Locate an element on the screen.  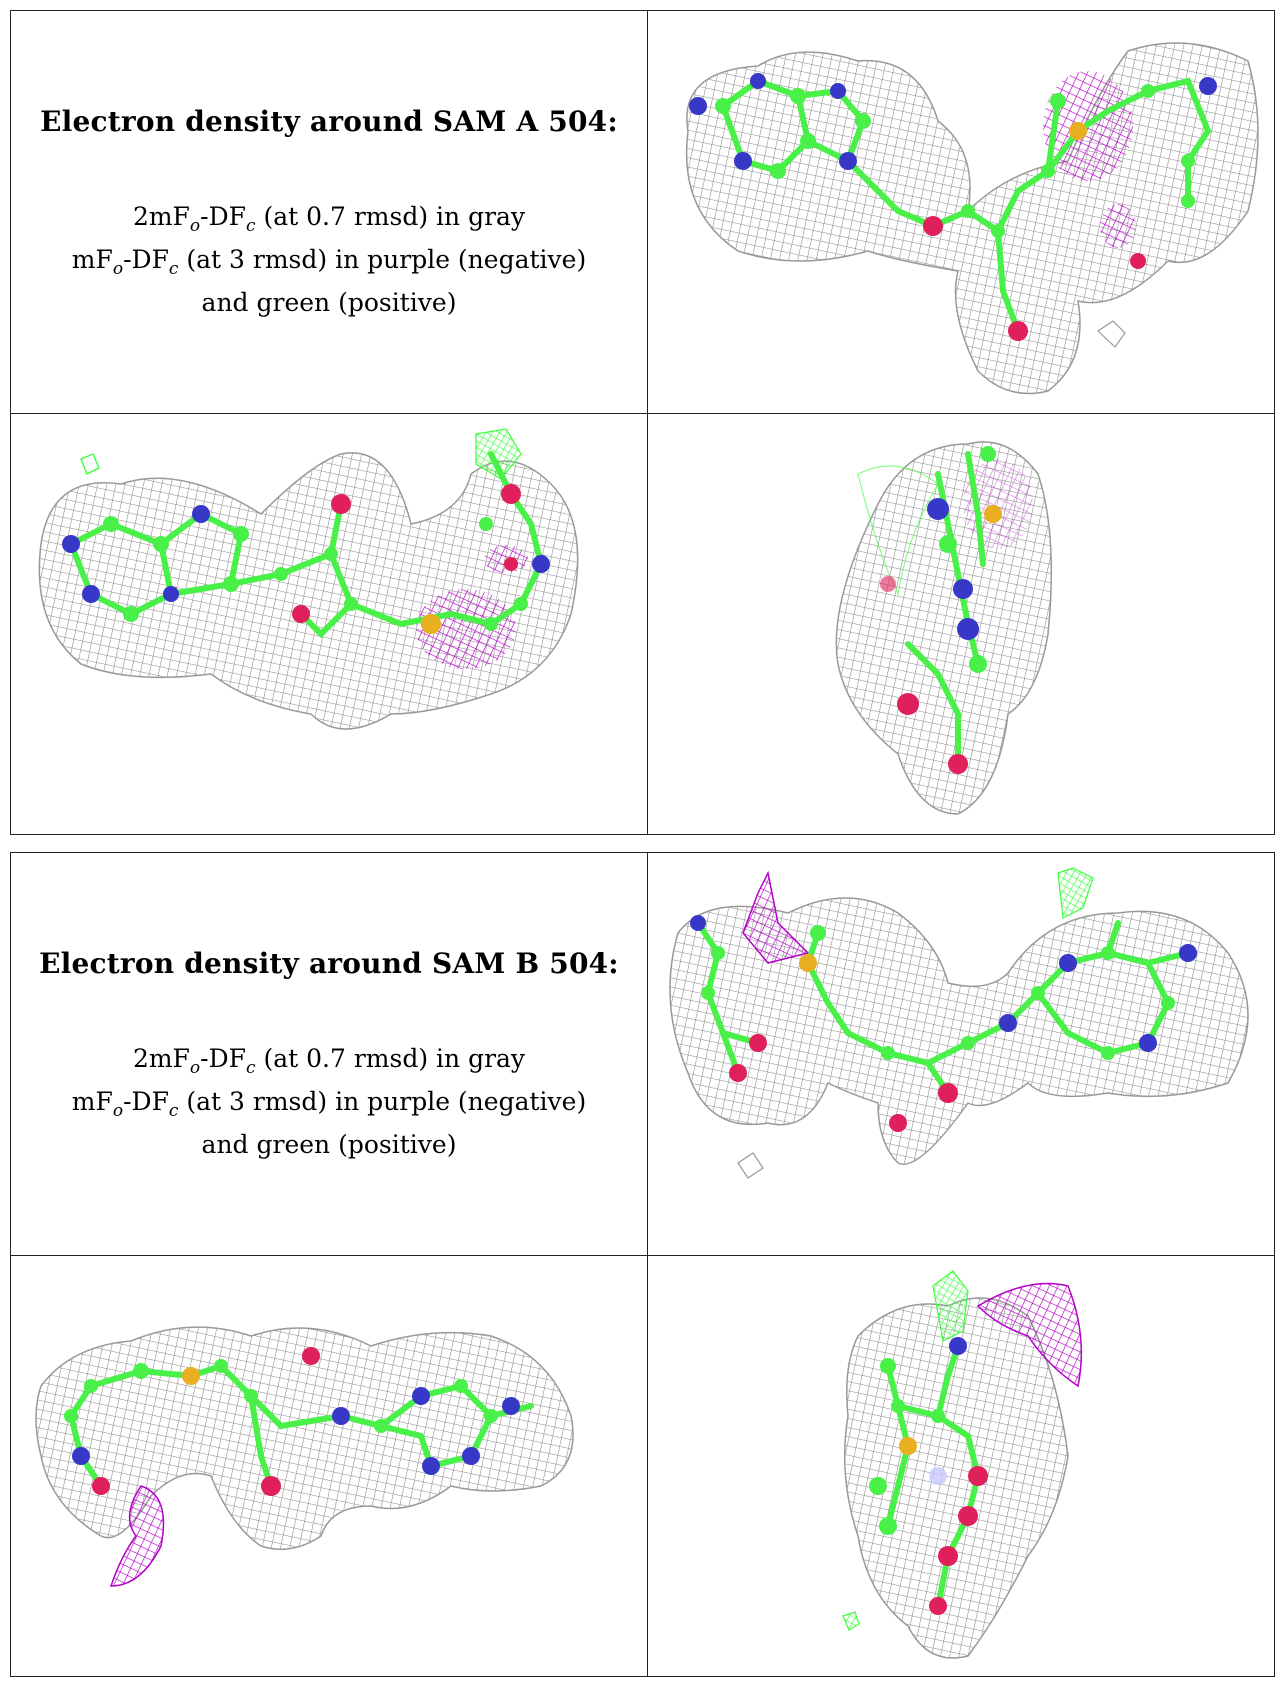
caption-heading: Electron density around SAM A 504: is located at coordinates (329, 121).